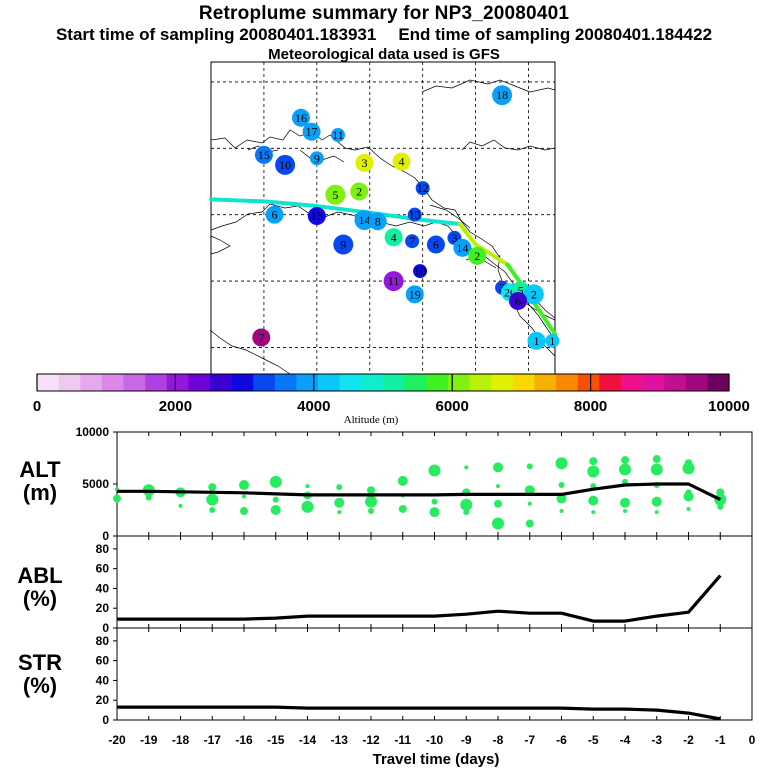 This screenshot has width=768, height=768. I want to click on colorbar-title: Altitude (m), so click(371, 420).